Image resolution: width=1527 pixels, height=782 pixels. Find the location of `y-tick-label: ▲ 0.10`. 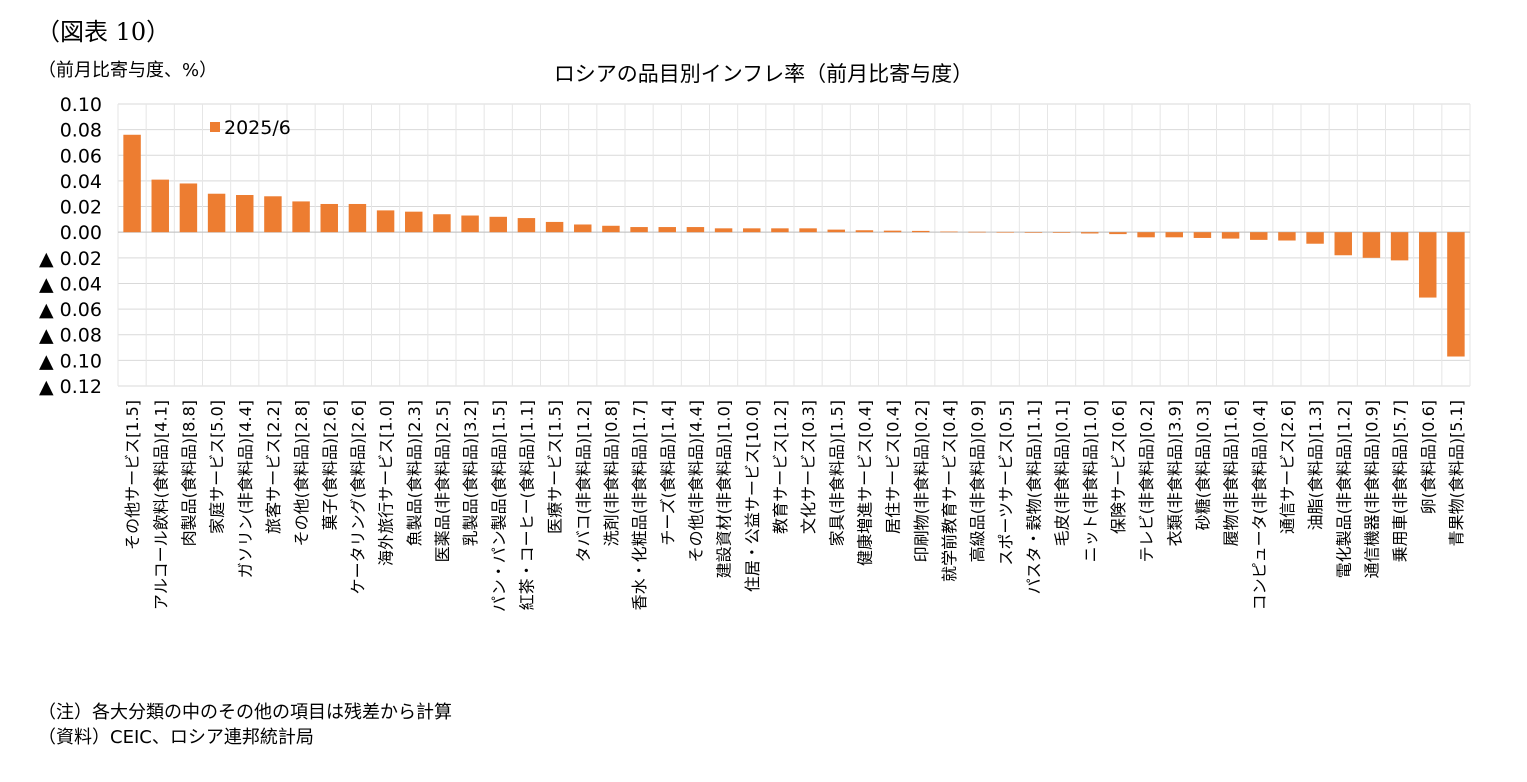

y-tick-label: ▲ 0.10 is located at coordinates (70, 361).